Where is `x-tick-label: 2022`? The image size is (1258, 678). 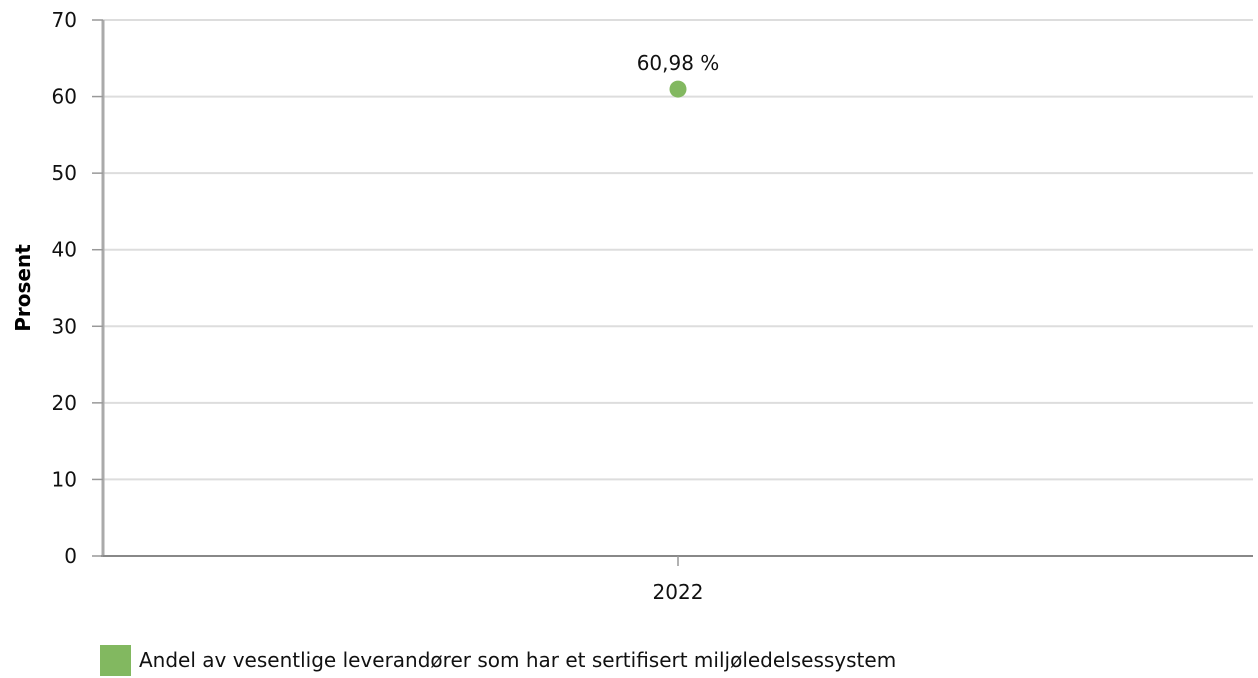
x-tick-label: 2022 is located at coordinates (678, 592).